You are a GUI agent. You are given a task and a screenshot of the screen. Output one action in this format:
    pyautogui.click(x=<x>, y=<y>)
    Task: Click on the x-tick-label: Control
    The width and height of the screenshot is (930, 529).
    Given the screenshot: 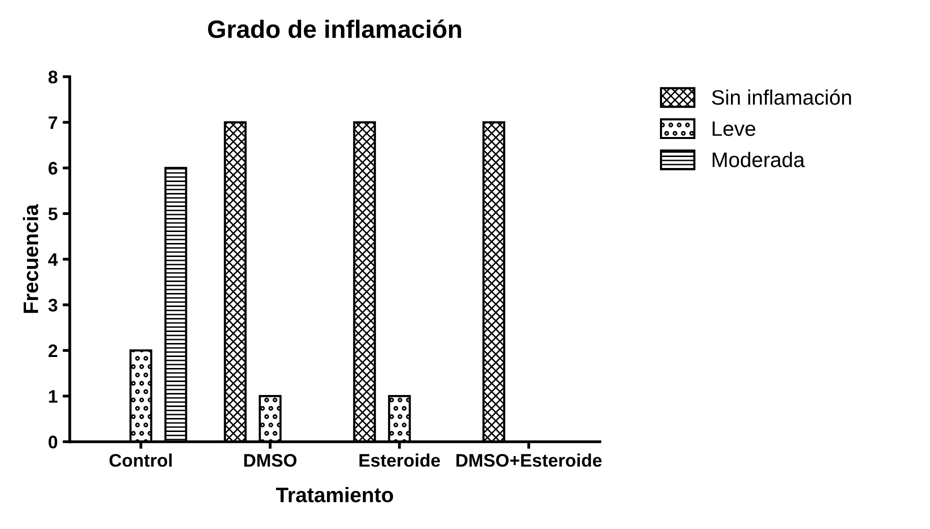 What is the action you would take?
    pyautogui.click(x=141, y=460)
    